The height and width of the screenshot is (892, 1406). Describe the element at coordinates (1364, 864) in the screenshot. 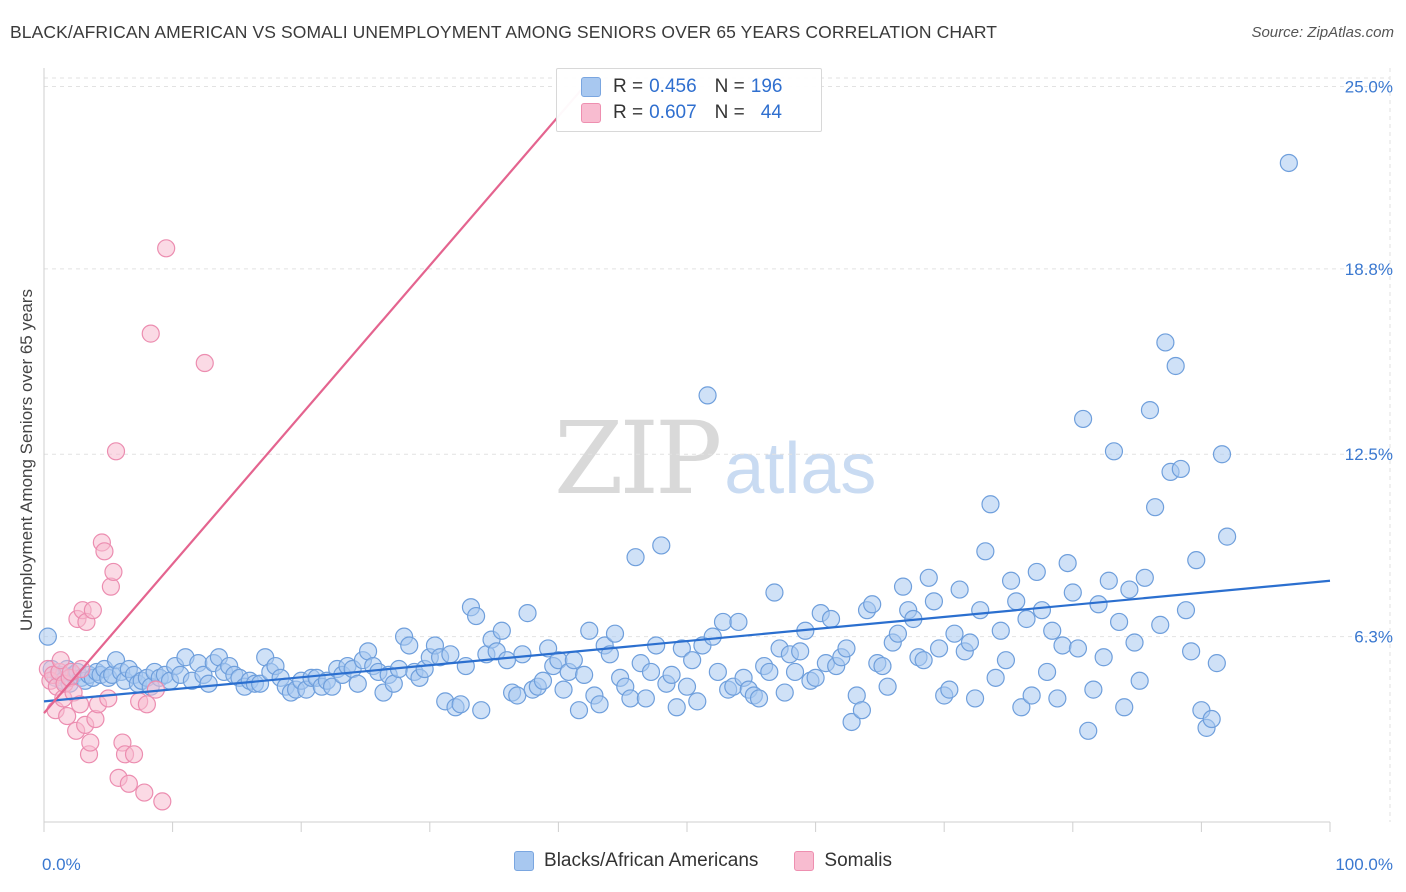

I see `x-tick-label: 100.0%` at that location.